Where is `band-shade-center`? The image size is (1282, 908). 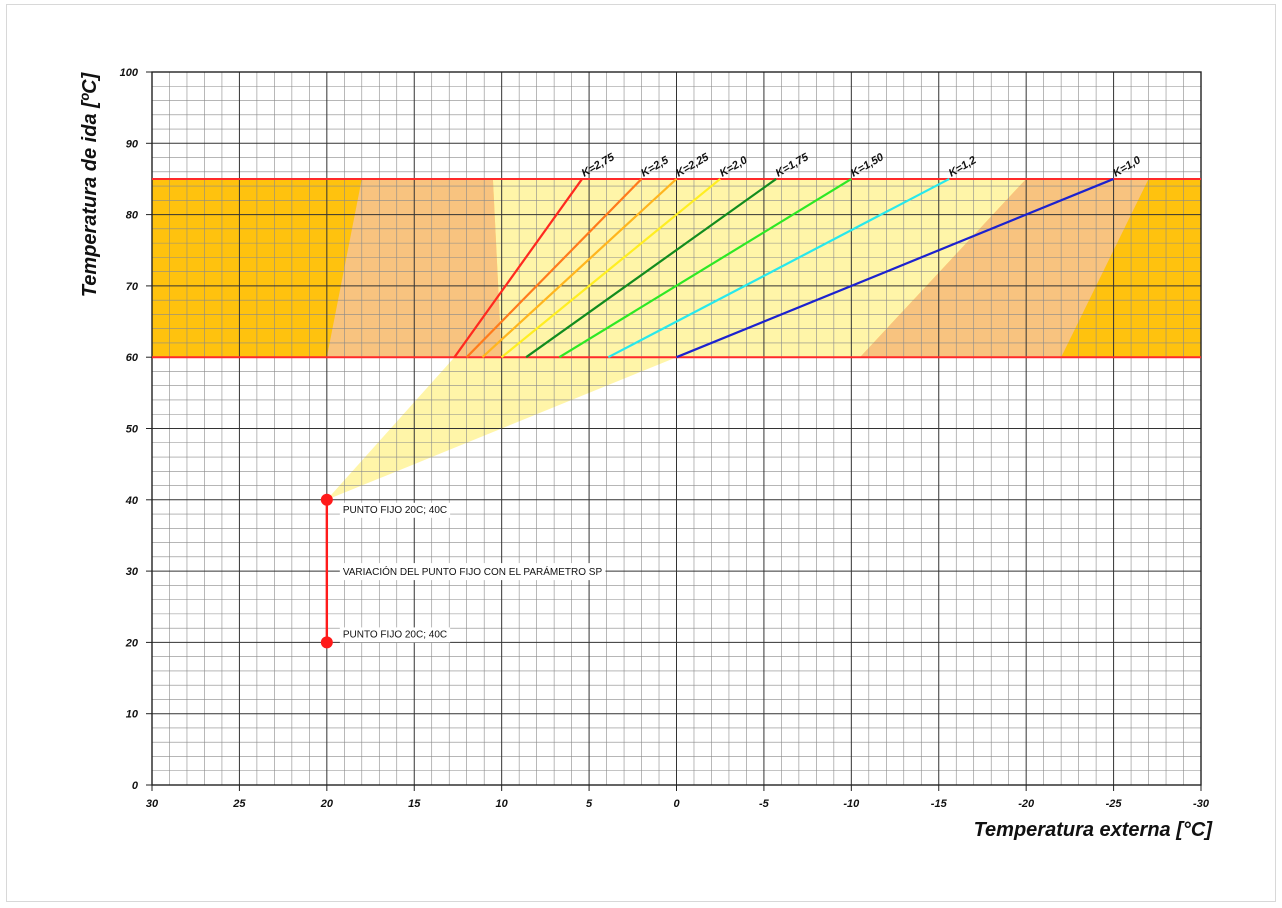
band-shade-center is located at coordinates (759, 268).